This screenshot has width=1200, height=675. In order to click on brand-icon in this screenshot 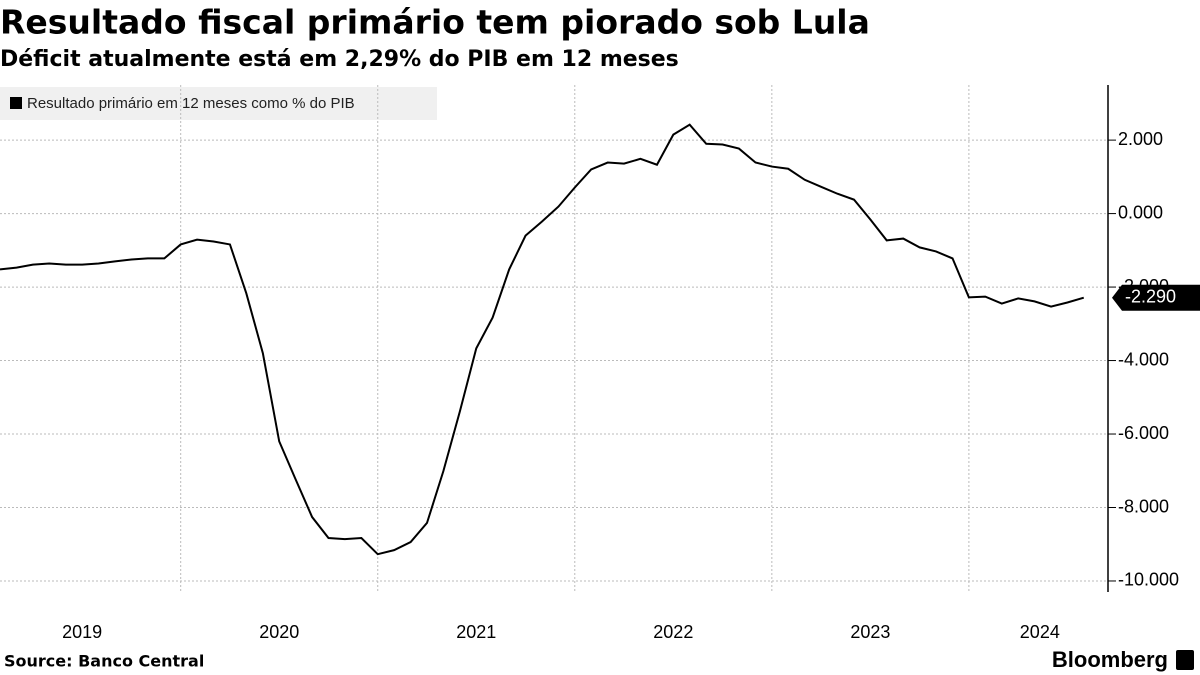, I will do `click(1185, 660)`.